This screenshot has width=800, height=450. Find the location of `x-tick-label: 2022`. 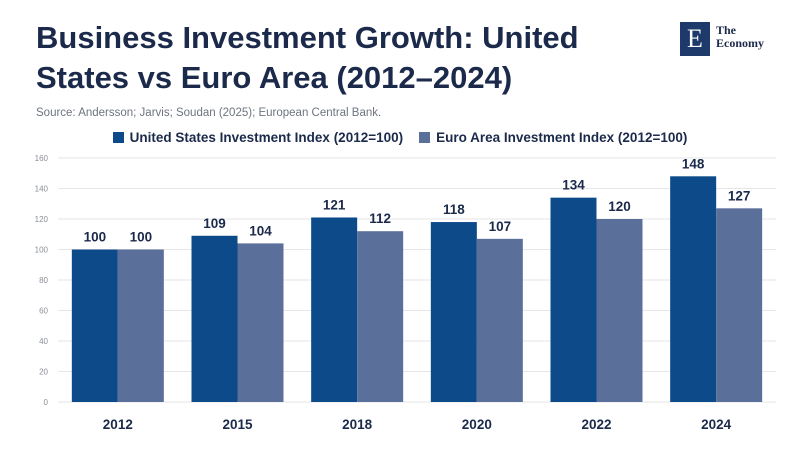

x-tick-label: 2022 is located at coordinates (596, 424).